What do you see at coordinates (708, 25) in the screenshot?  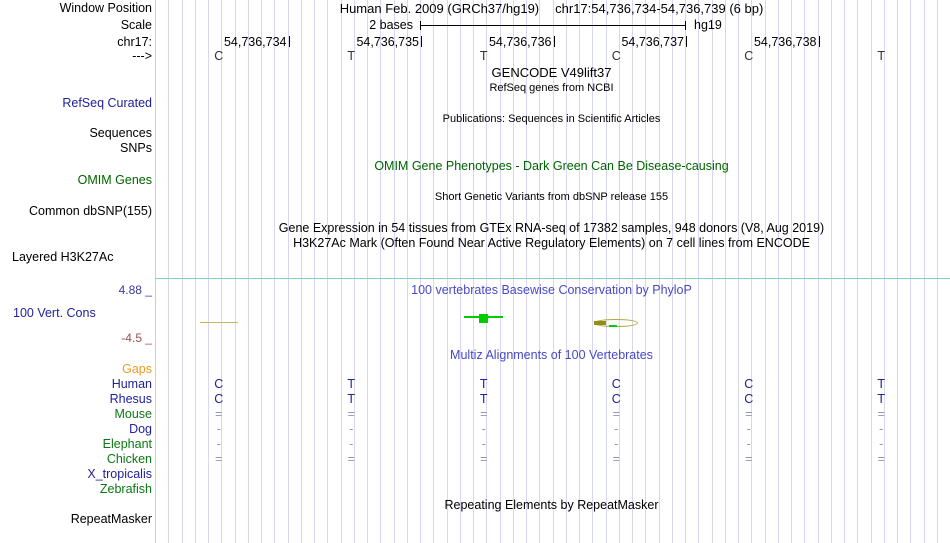 I see `scale-assembly-label: hg19` at bounding box center [708, 25].